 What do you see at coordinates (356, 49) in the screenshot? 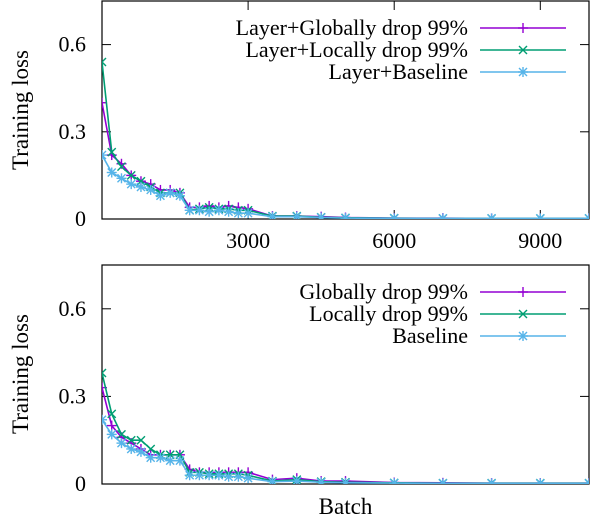
I see `legend-label: Layer+Locally drop 99%` at bounding box center [356, 49].